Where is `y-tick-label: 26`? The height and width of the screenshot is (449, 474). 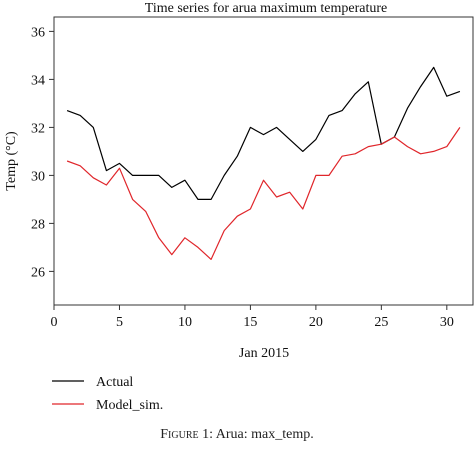
y-tick-label: 26 is located at coordinates (38, 272).